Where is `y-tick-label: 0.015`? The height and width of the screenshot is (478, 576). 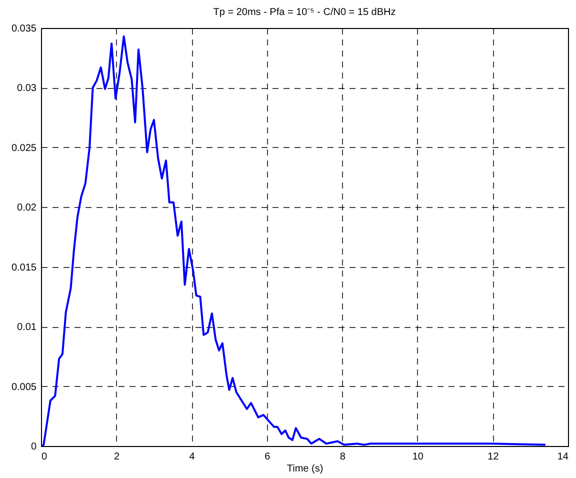
y-tick-label: 0.015 is located at coordinates (24, 268).